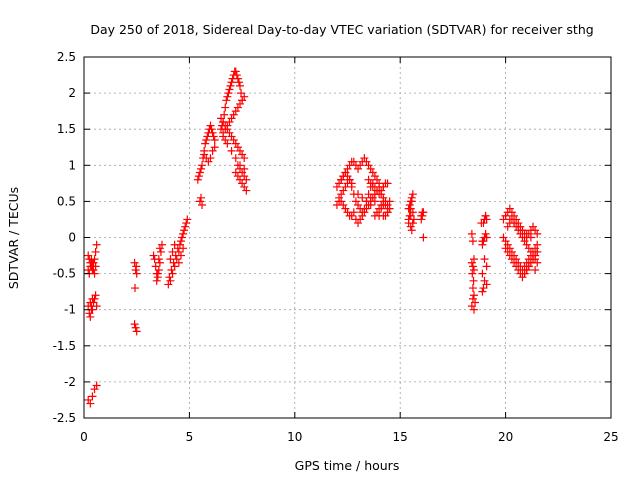 This screenshot has height=480, width=640. Describe the element at coordinates (70, 310) in the screenshot. I see `y-tick-label: -1` at that location.